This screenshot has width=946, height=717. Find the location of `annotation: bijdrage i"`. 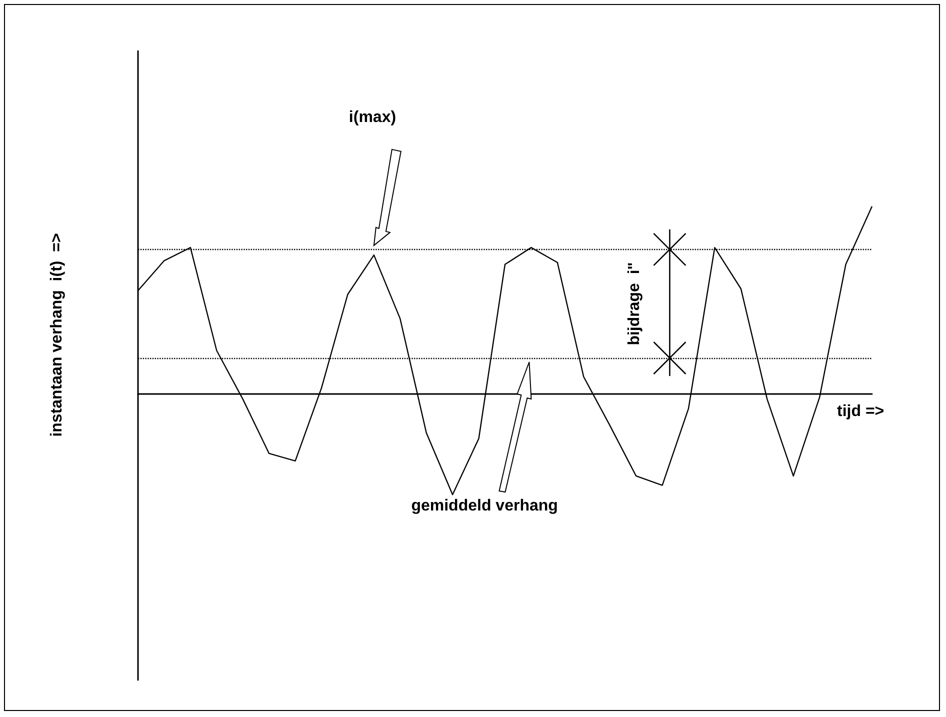

annotation: bijdrage i" is located at coordinates (635, 304).